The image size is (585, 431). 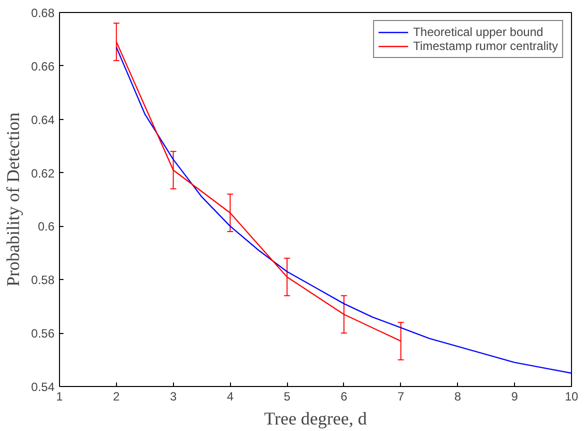 What do you see at coordinates (46, 227) in the screenshot?
I see `y-tick-label: 0.6` at bounding box center [46, 227].